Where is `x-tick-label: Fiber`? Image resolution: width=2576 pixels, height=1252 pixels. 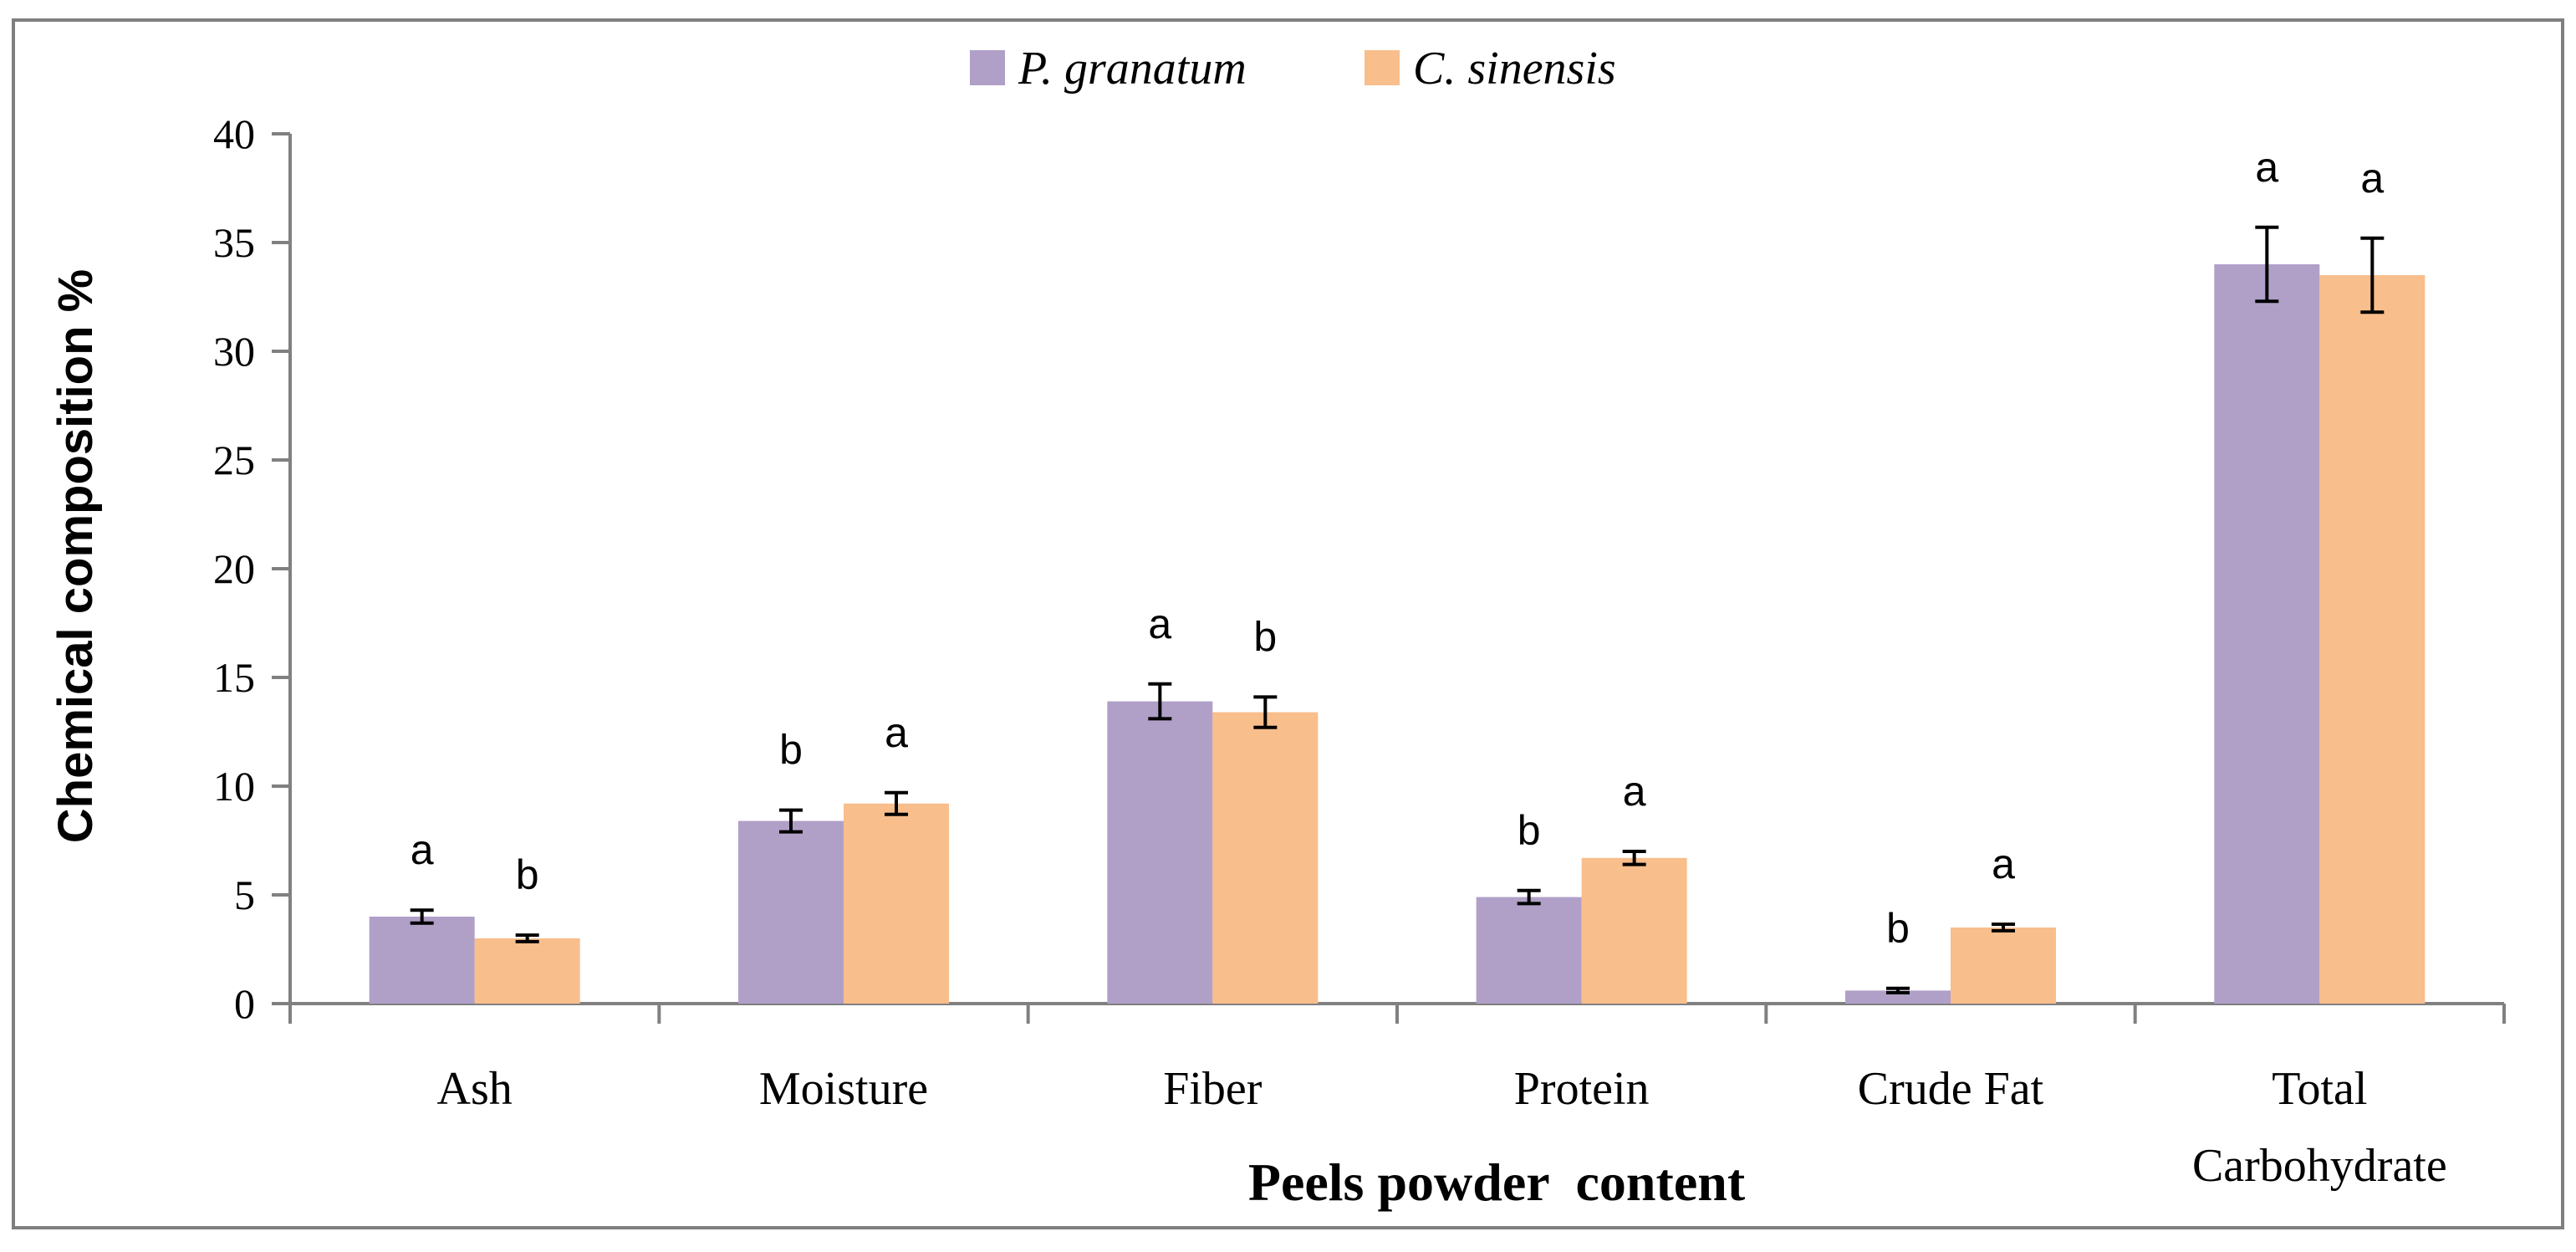 x-tick-label: Fiber is located at coordinates (1212, 1089).